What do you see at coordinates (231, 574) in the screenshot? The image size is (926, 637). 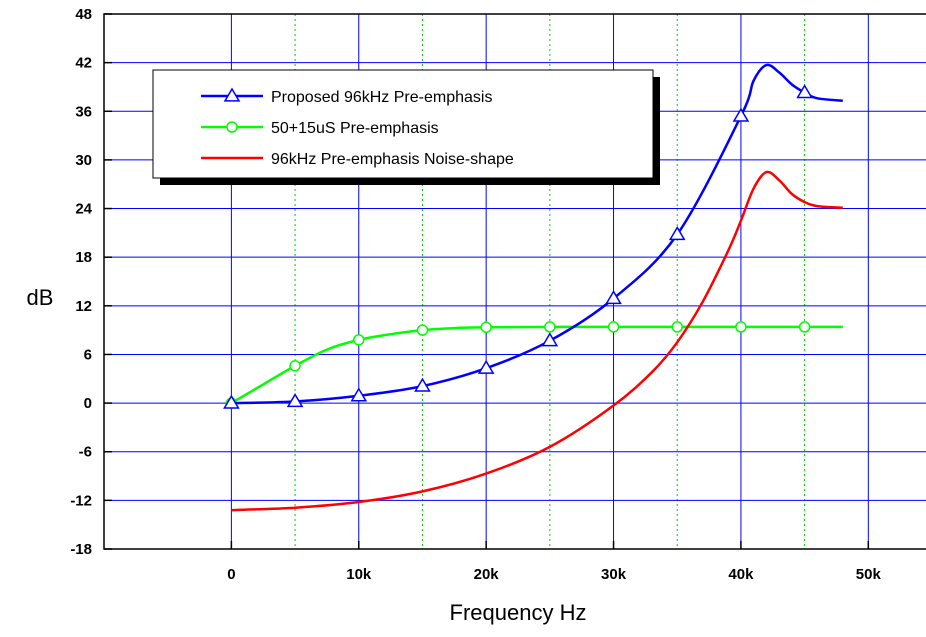 I see `x-tick-label: 0` at bounding box center [231, 574].